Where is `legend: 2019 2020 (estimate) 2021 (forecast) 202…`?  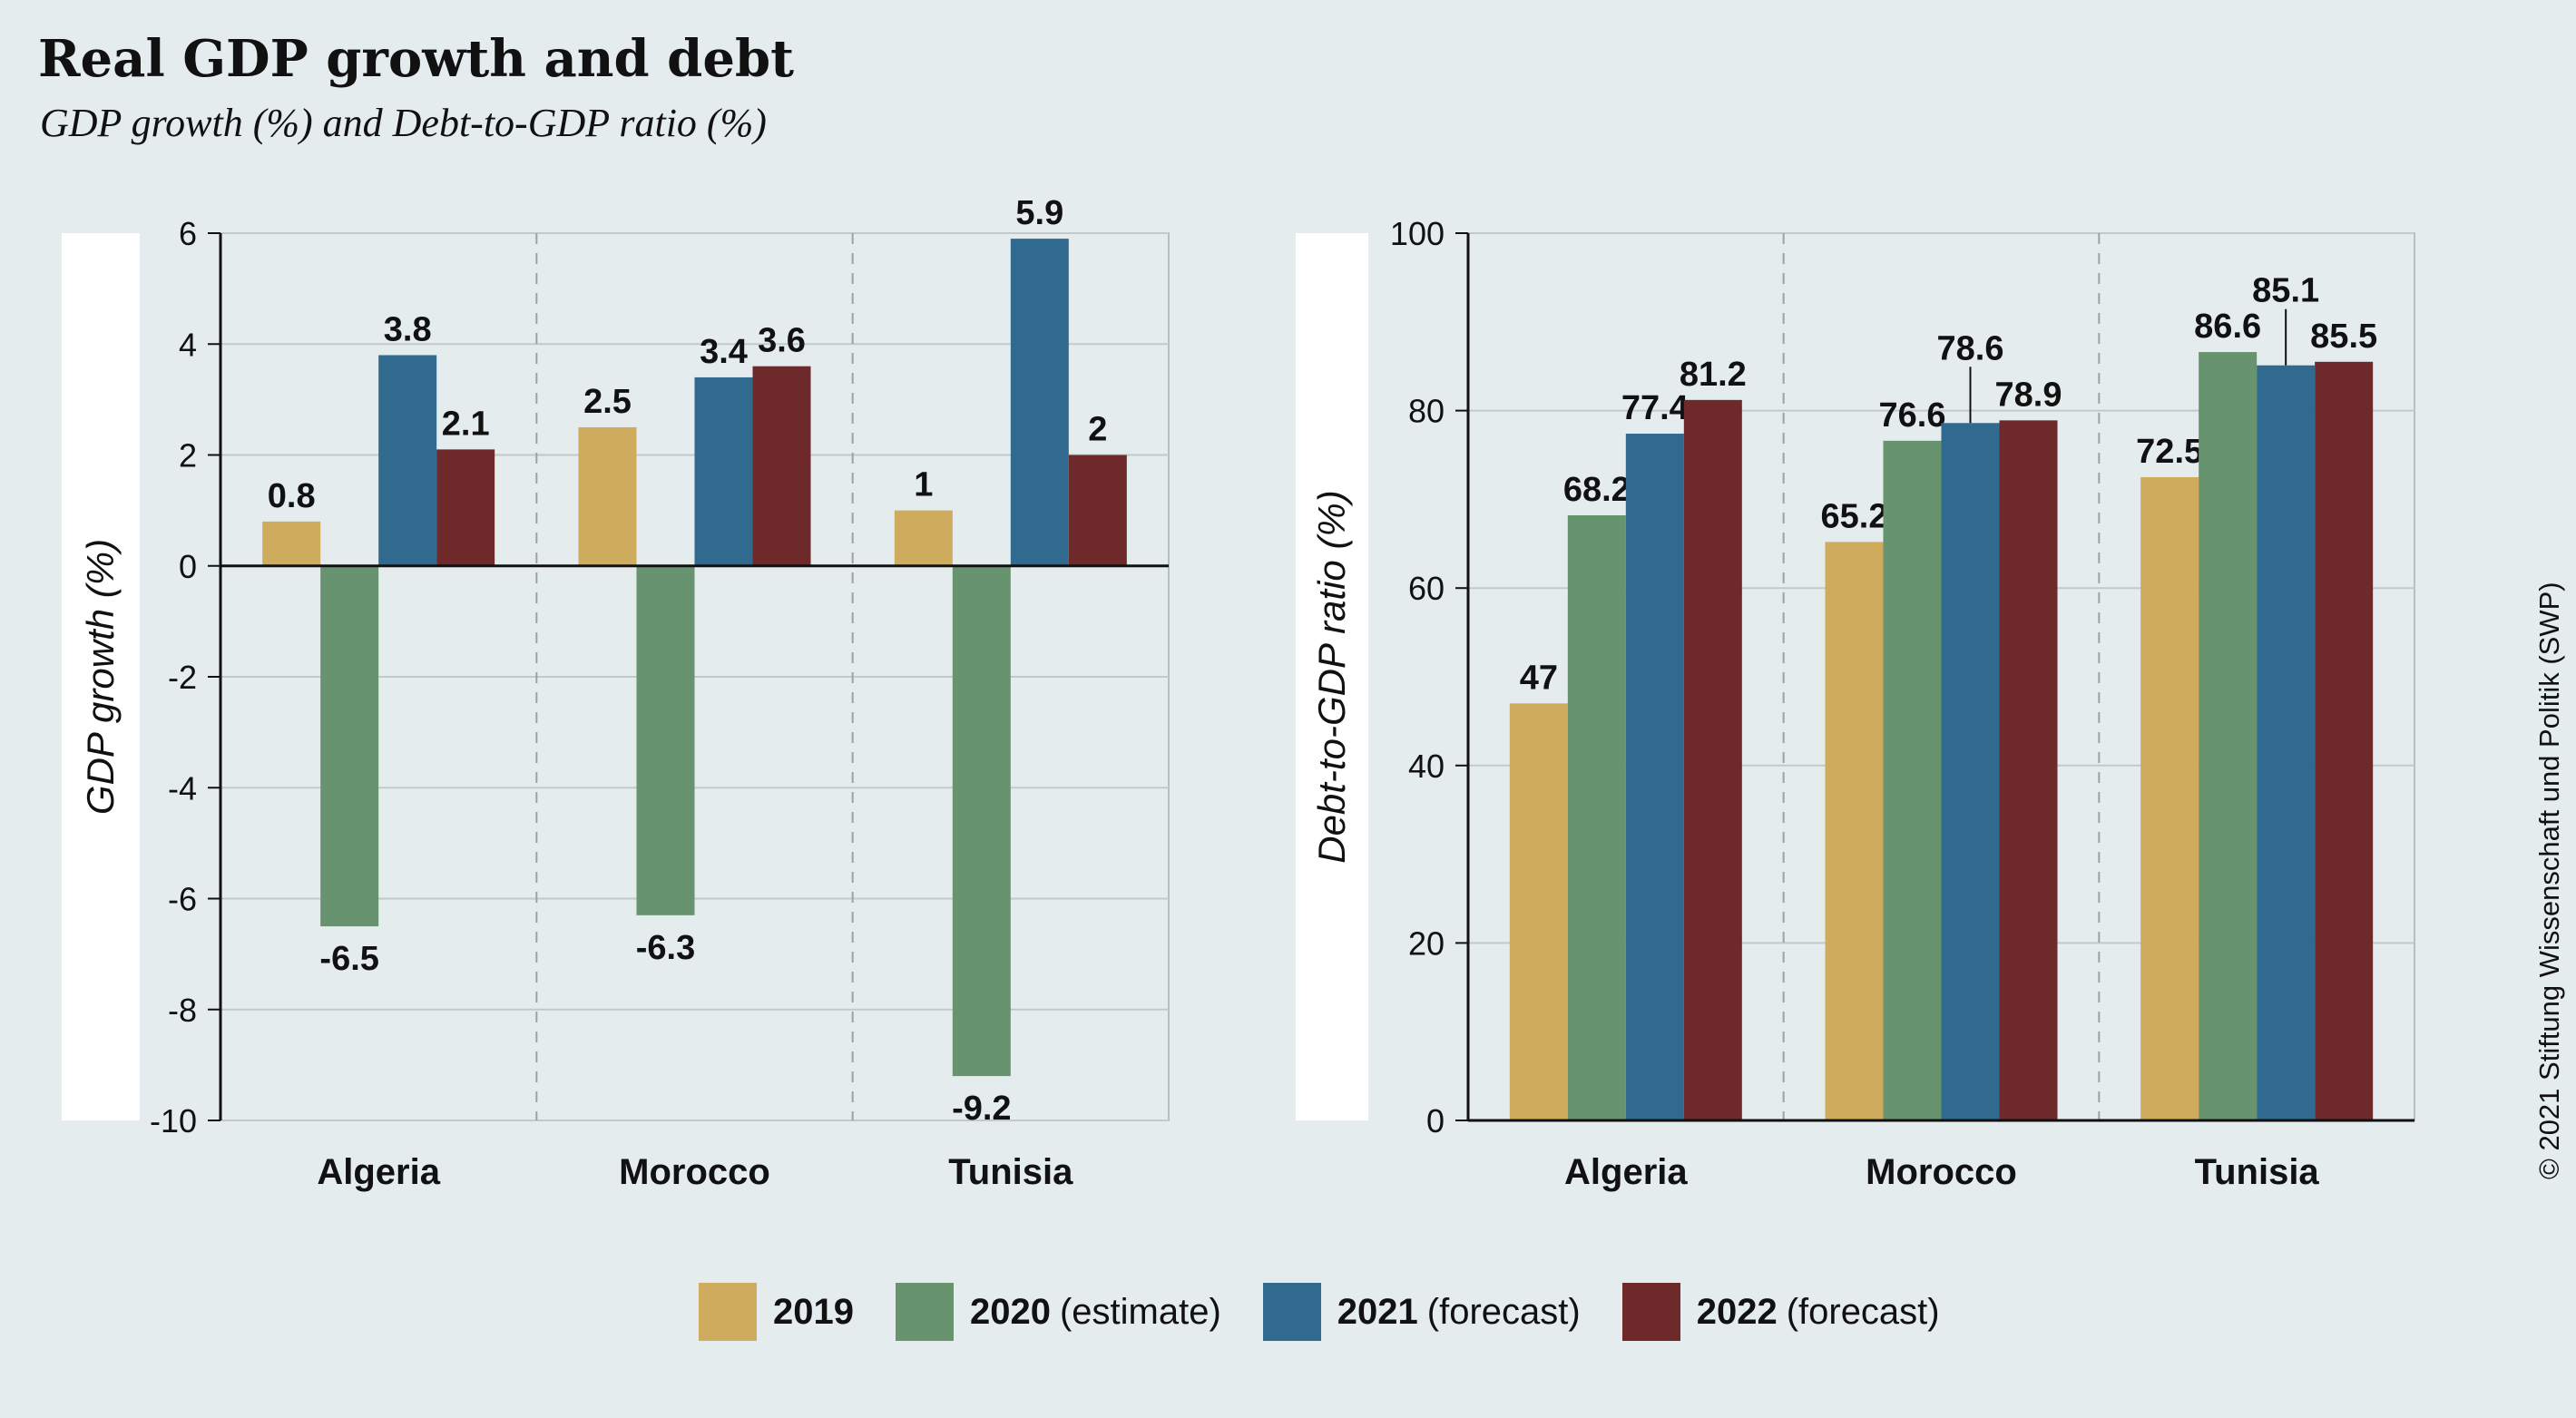
legend: 2019 2020 (estimate) 2021 (forecast) 202… is located at coordinates (1340, 1312).